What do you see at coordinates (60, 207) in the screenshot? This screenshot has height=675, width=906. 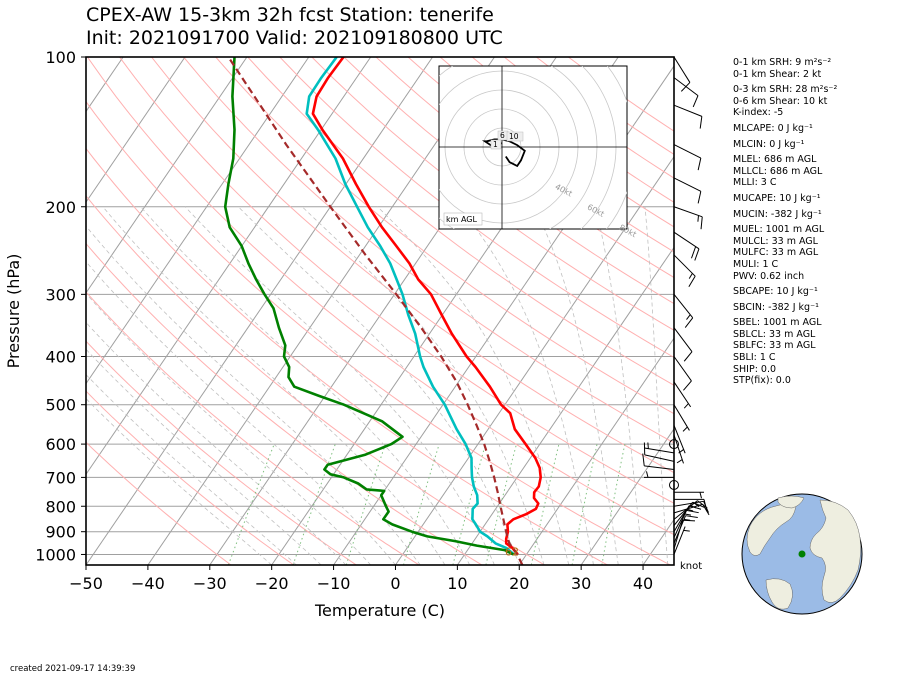 I see `y-tick-label: 200` at bounding box center [60, 207].